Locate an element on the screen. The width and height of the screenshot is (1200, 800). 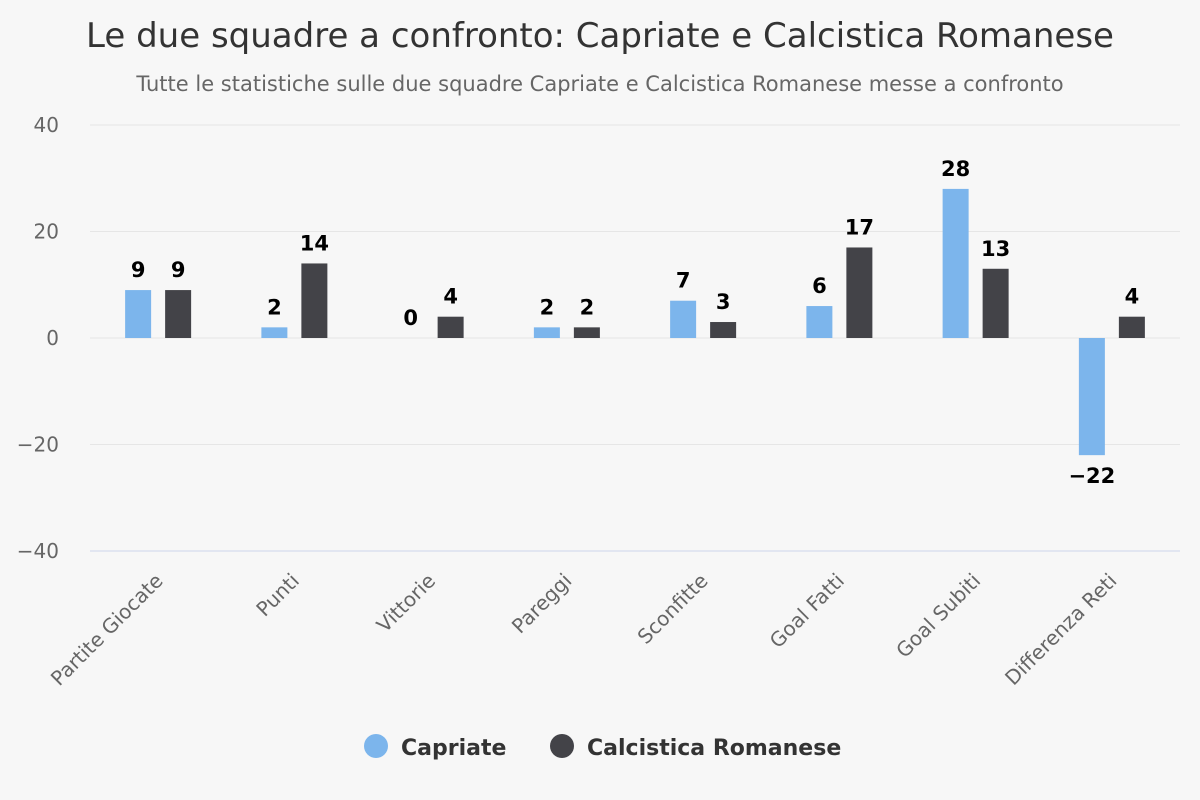
legend-item-calcistica-romanese: Calcistica Romanese is located at coordinates (695, 747).